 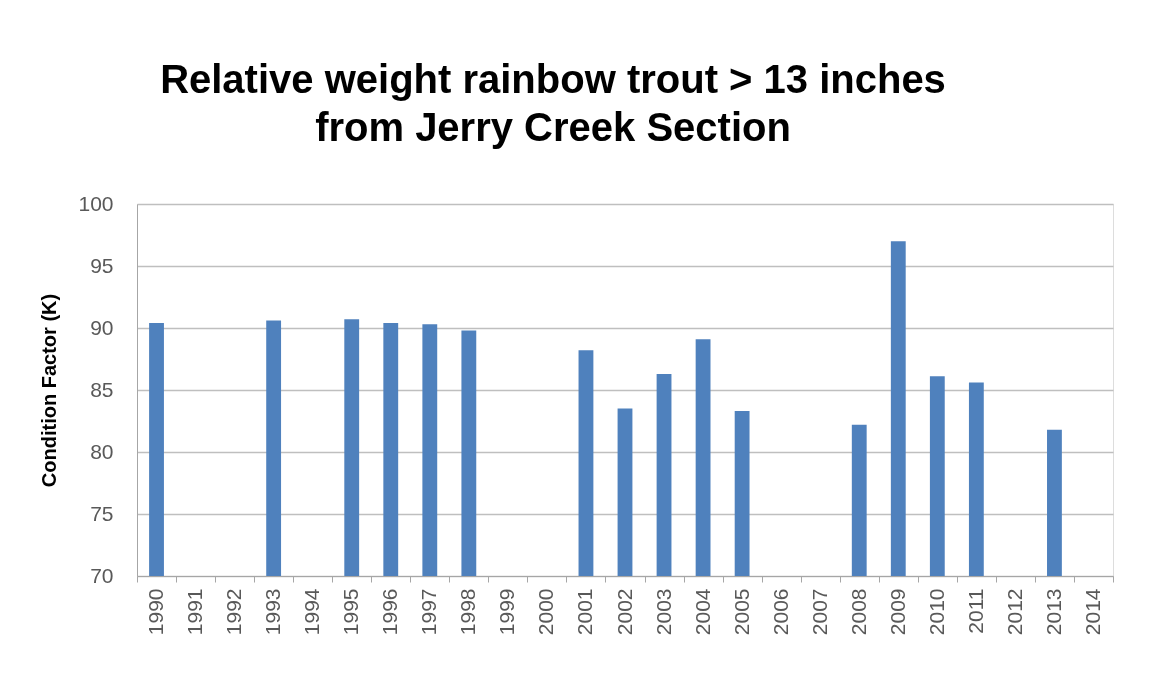 What do you see at coordinates (102, 451) in the screenshot?
I see `y-tick-label: 80` at bounding box center [102, 451].